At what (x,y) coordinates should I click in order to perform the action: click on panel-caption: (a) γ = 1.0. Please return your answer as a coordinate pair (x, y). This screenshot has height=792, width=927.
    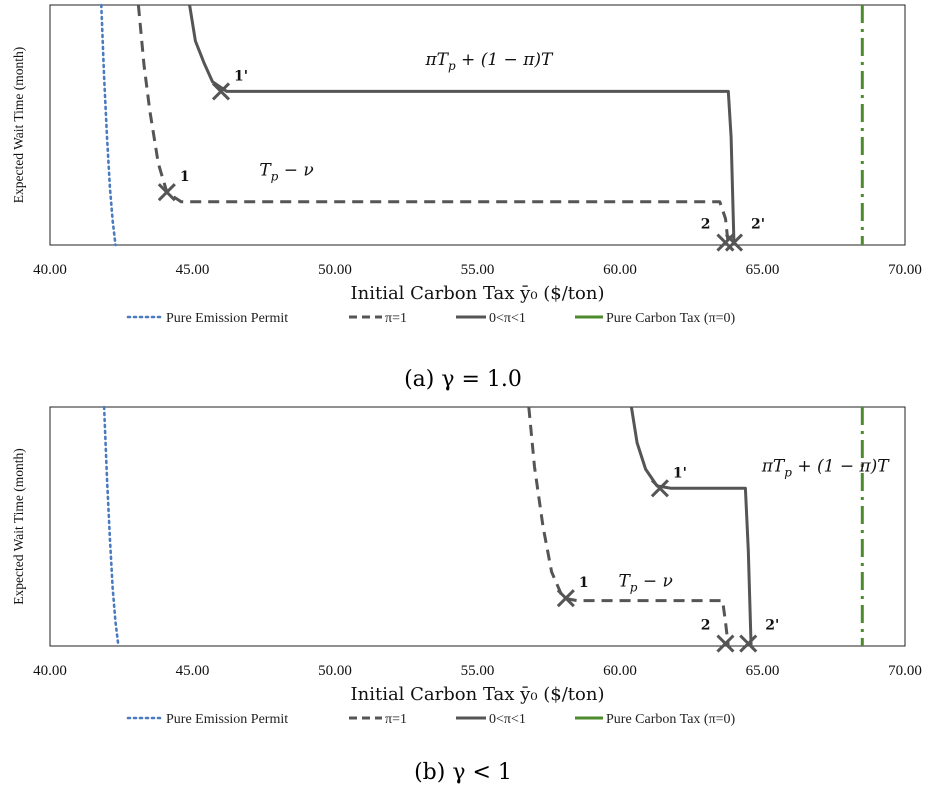
    Looking at the image, I should click on (463, 379).